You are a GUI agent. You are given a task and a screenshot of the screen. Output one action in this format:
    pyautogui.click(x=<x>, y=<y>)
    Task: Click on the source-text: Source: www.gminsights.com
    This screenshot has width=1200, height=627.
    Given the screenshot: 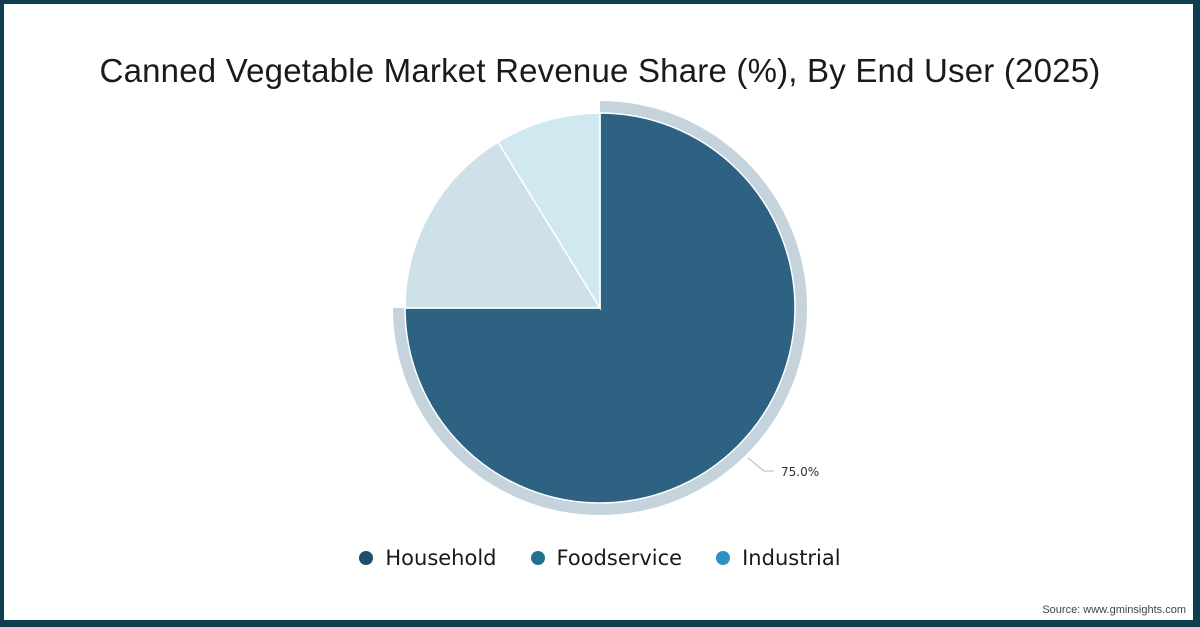 What is the action you would take?
    pyautogui.click(x=1114, y=610)
    